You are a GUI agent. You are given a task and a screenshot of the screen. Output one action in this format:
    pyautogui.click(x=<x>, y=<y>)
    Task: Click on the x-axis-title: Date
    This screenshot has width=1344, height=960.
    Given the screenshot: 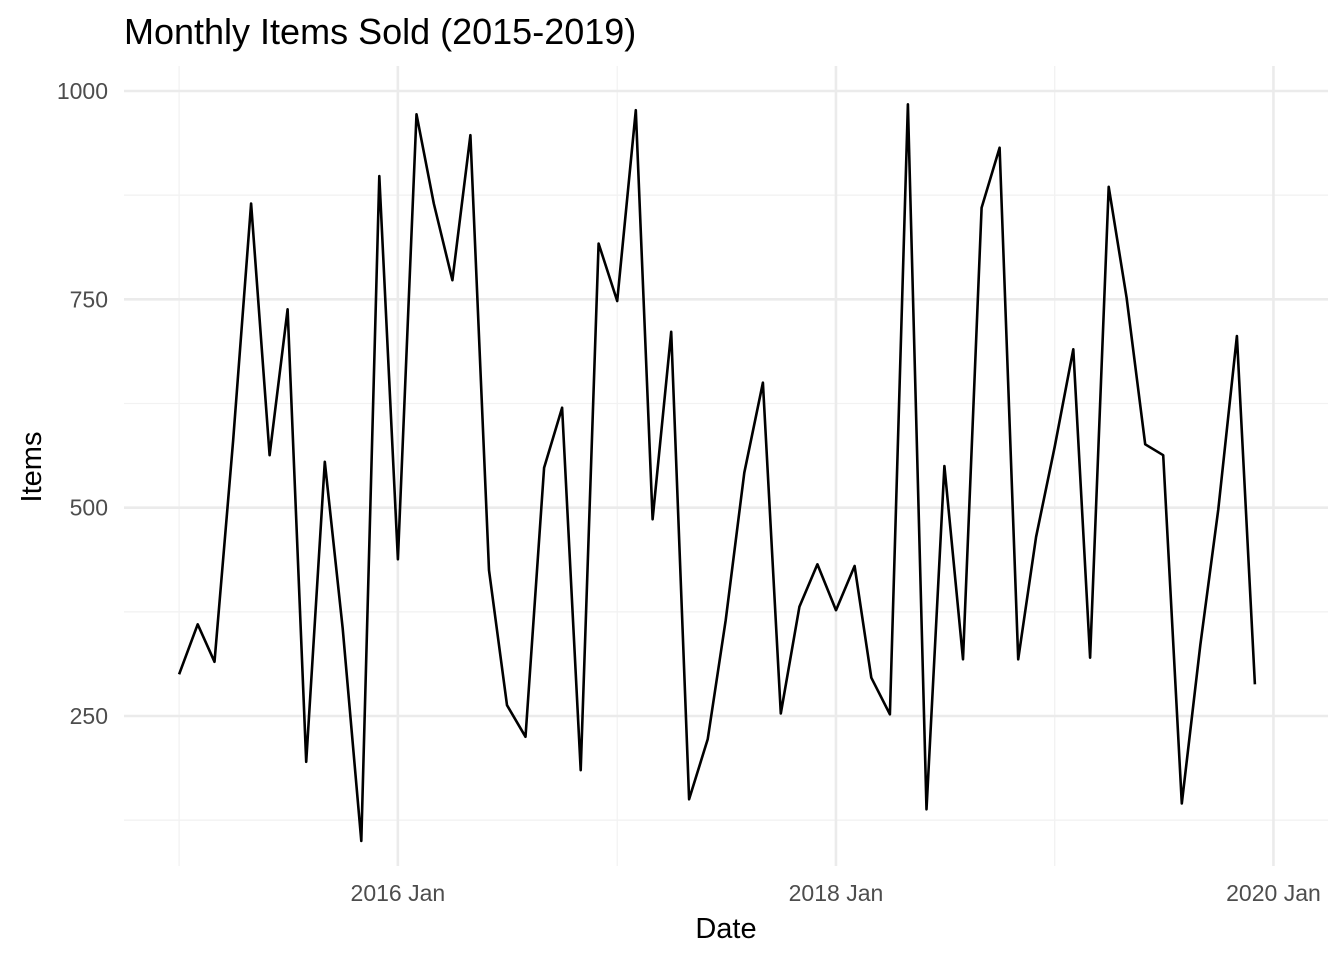 What is the action you would take?
    pyautogui.click(x=725, y=929)
    